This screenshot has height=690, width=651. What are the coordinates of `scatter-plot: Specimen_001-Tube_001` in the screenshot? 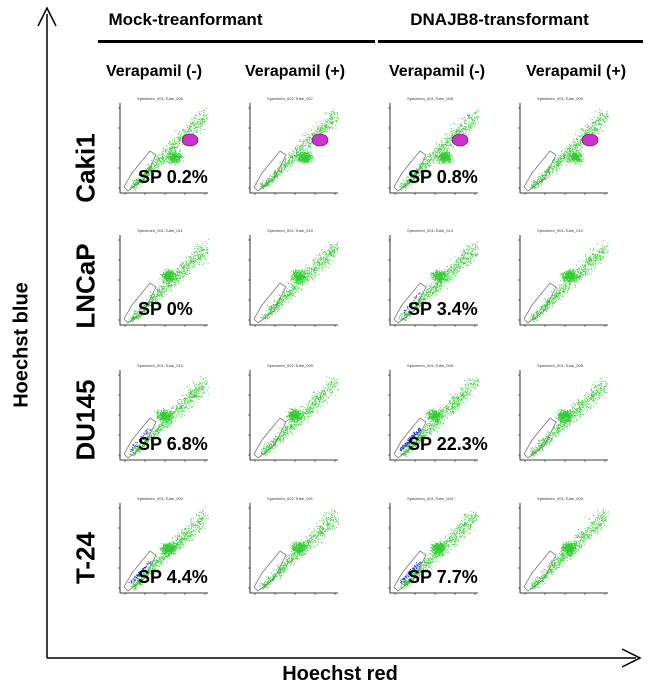 It's located at (293, 545).